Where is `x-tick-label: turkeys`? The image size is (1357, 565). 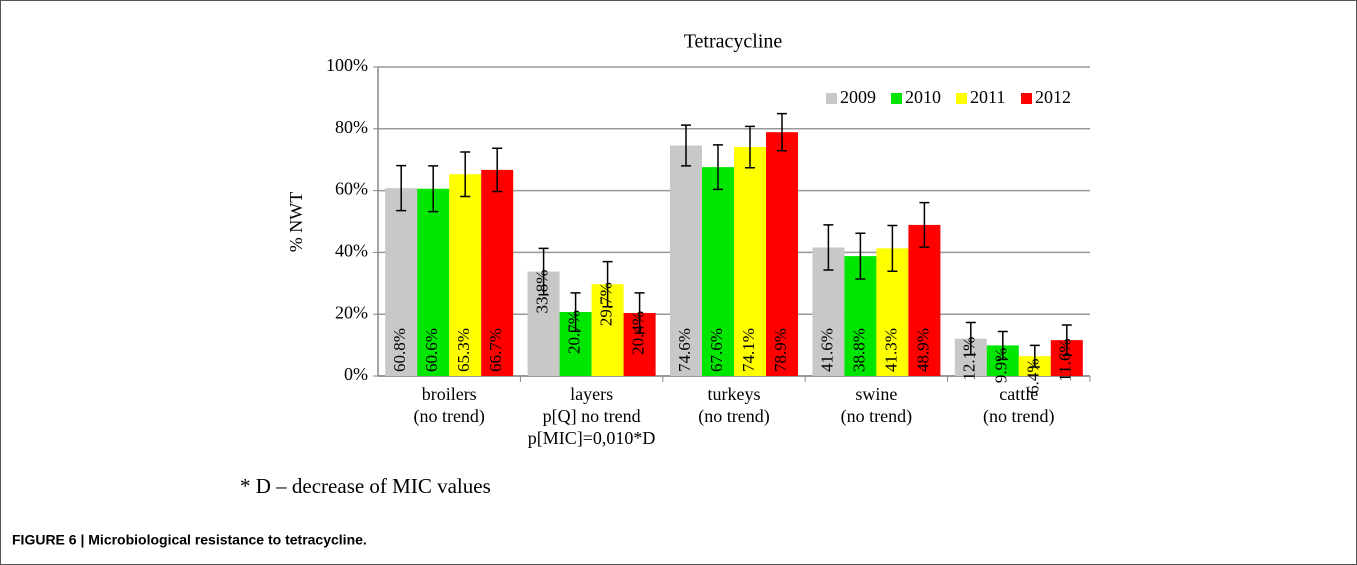 x-tick-label: turkeys is located at coordinates (734, 394).